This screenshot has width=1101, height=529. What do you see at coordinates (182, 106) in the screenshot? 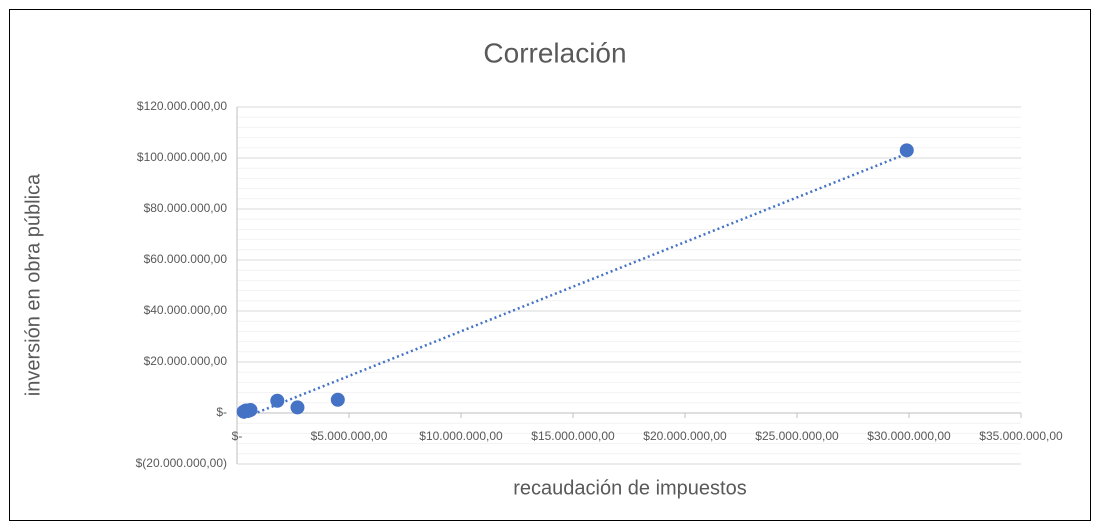
I see `y-tick-label: $120.000.000,00` at bounding box center [182, 106].